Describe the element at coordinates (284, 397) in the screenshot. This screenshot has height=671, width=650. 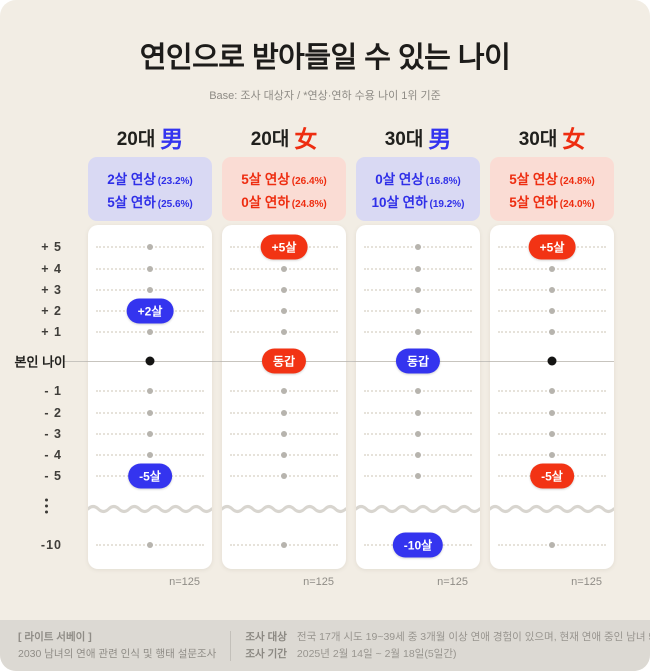
I see `chart-card: +5살 동갑` at that location.